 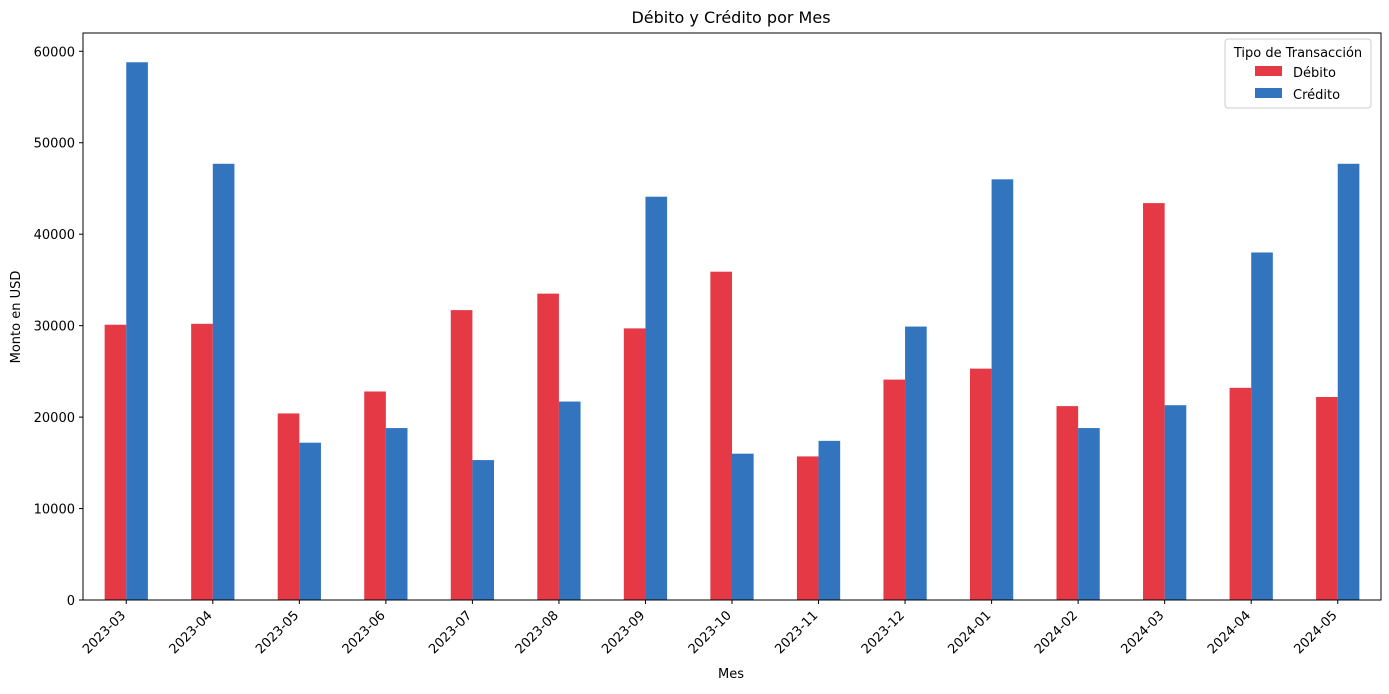 What do you see at coordinates (623, 632) in the screenshot?
I see `x-tick-label: 2023-09` at bounding box center [623, 632].